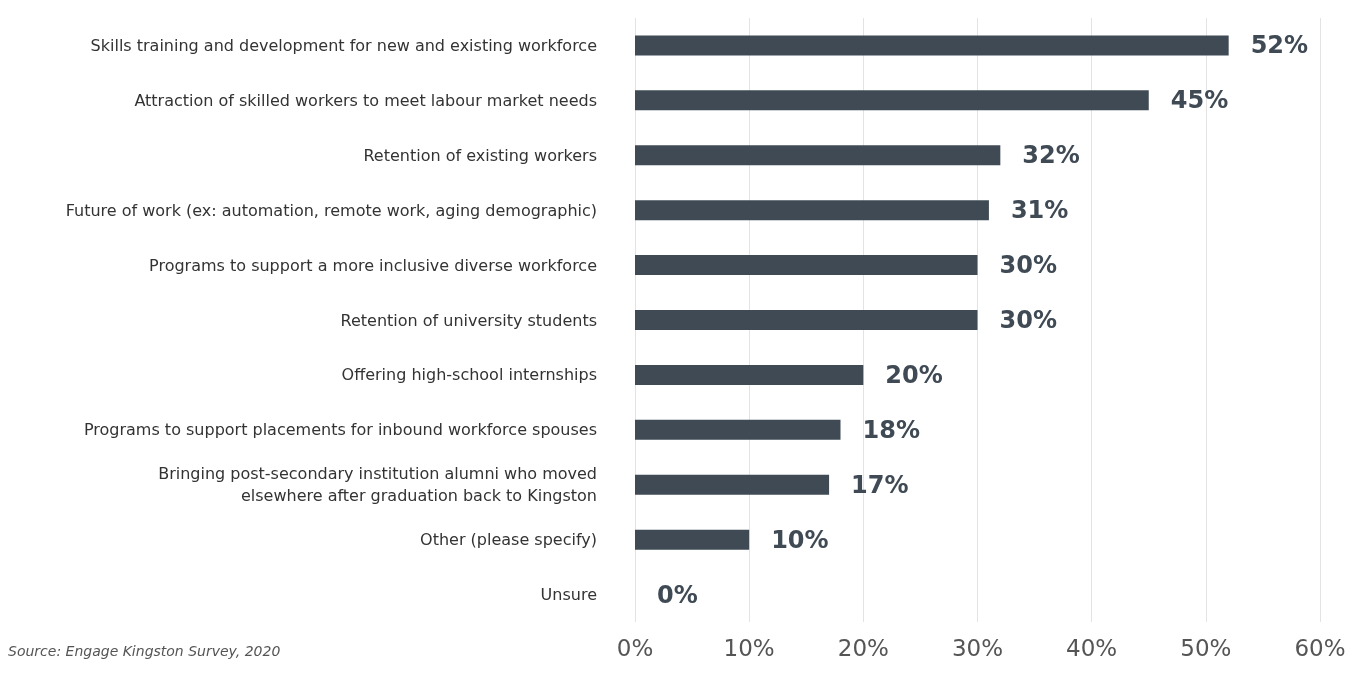 This screenshot has width=1364, height=684. I want to click on y-tick-label: Offering high-school internships, so click(469, 375).